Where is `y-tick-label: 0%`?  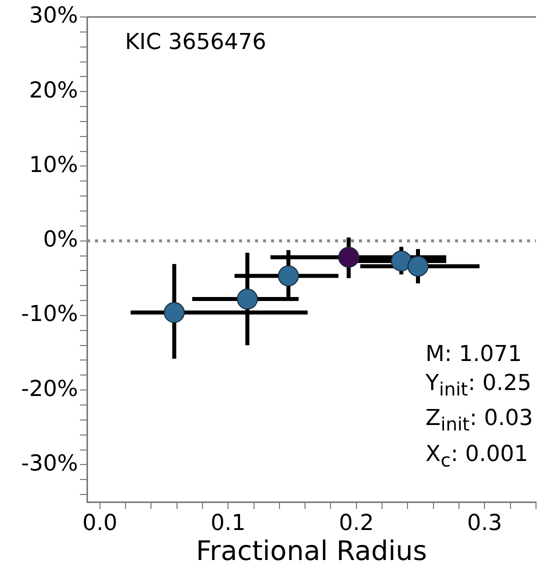
y-tick-label: 0% is located at coordinates (60, 240).